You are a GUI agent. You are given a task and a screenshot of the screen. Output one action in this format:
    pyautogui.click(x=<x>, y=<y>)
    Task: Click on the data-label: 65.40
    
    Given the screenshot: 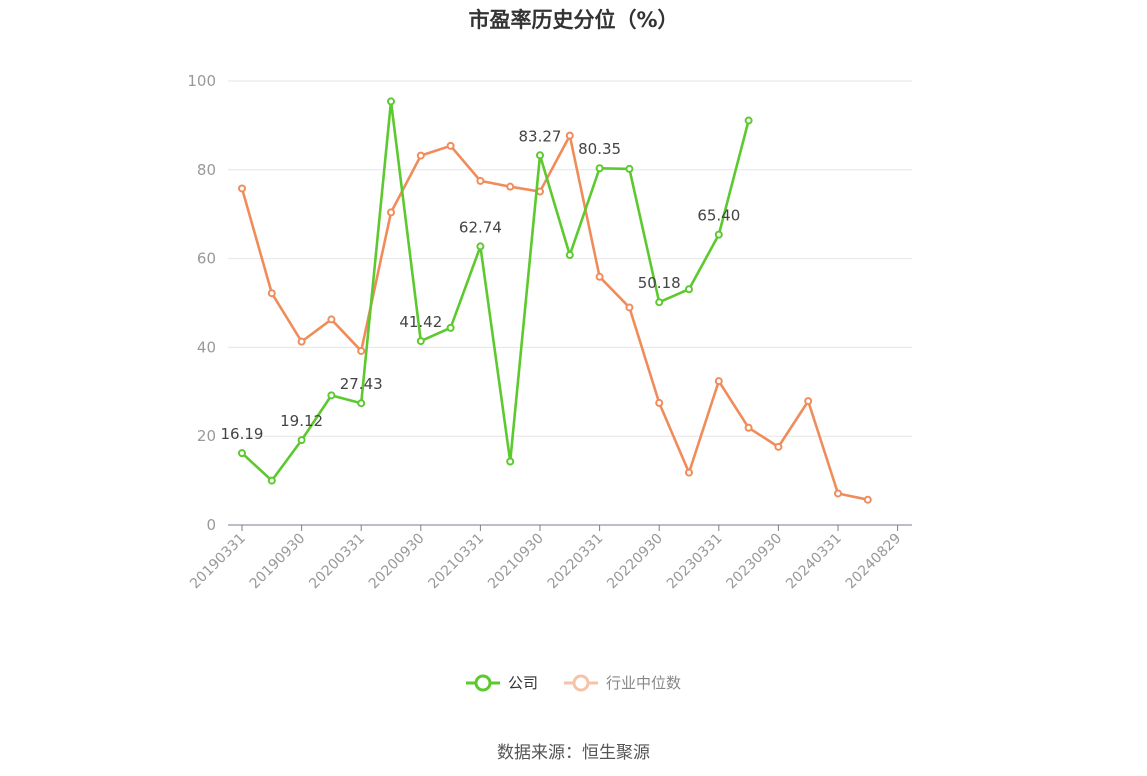 What is the action you would take?
    pyautogui.click(x=718, y=216)
    